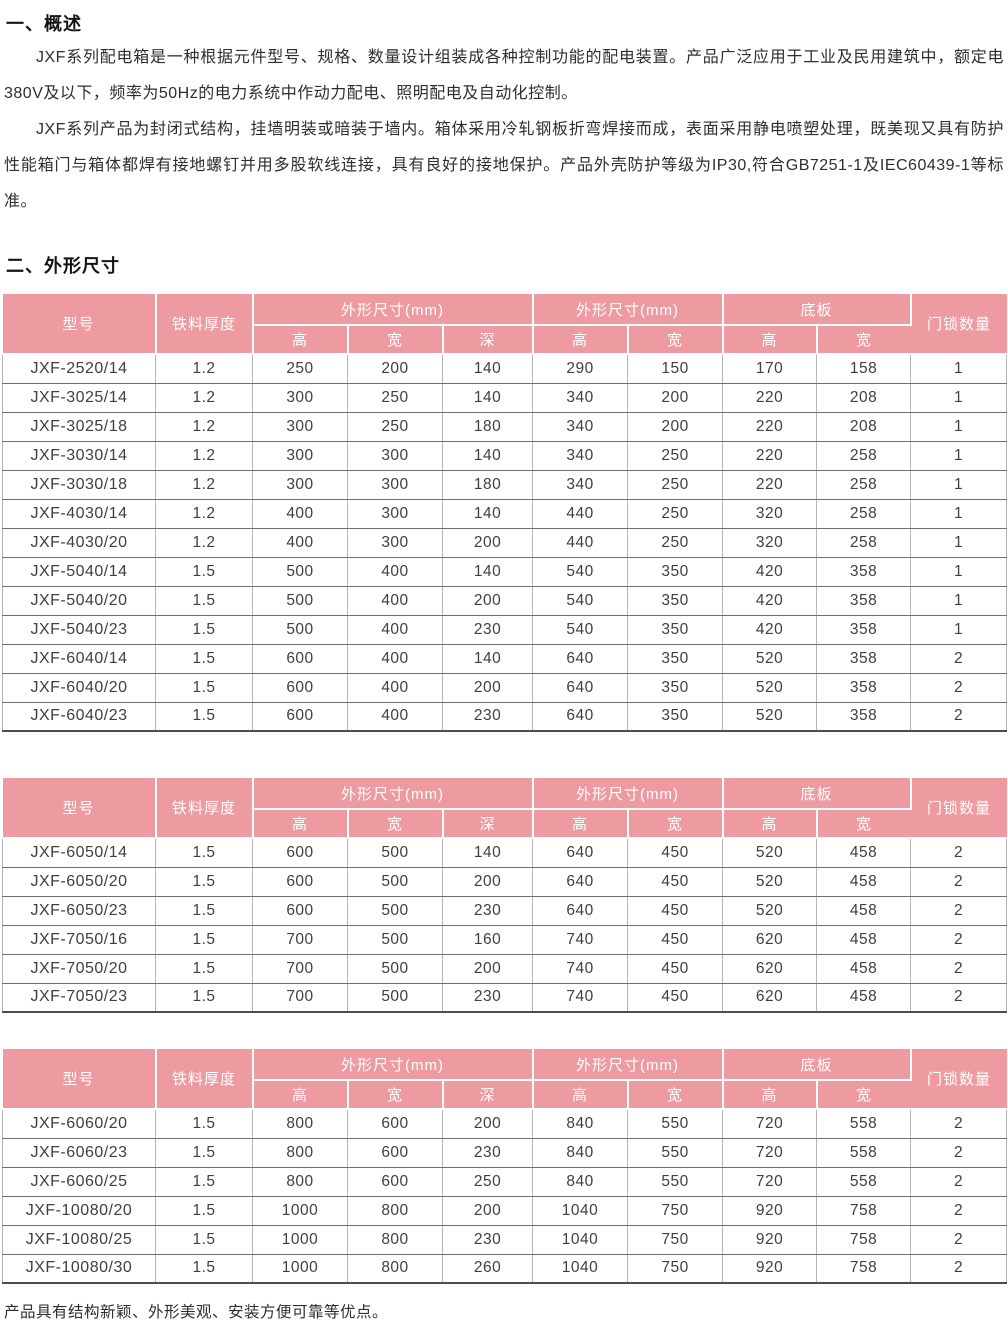 This screenshot has height=1324, width=1008. Describe the element at coordinates (628, 310) in the screenshot. I see `group-header-outer-dims-2: 外形尺寸(mm)` at that location.